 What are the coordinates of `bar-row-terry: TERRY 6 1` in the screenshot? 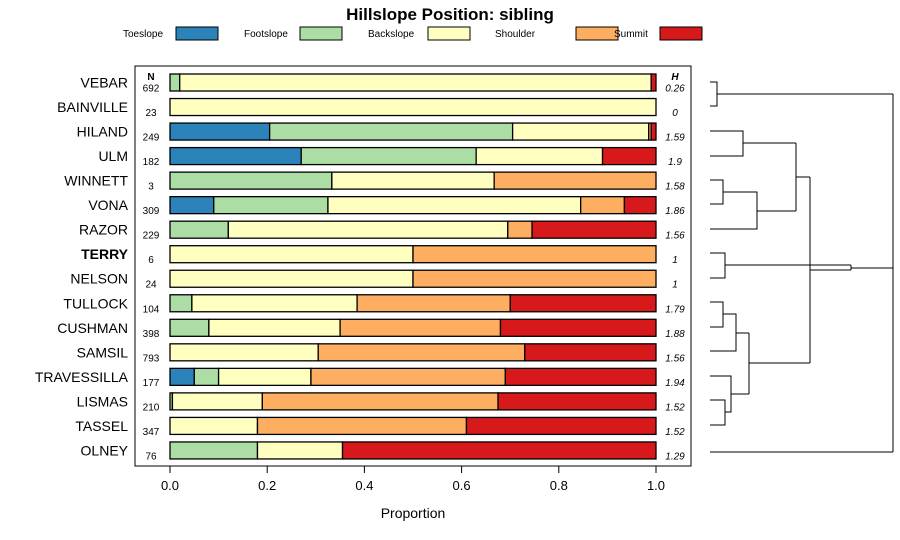 It's located at (379, 255).